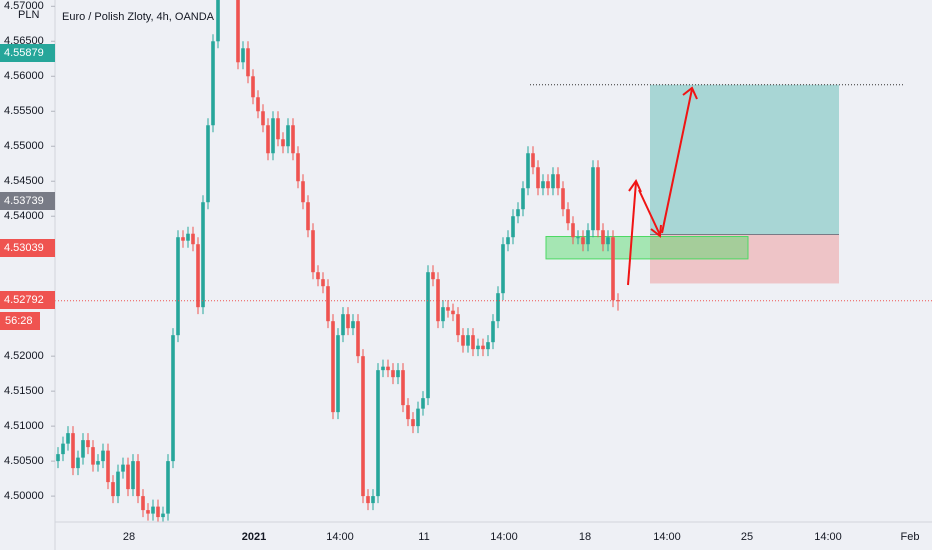  I want to click on y-tick-label: 4.55000, so click(24, 146).